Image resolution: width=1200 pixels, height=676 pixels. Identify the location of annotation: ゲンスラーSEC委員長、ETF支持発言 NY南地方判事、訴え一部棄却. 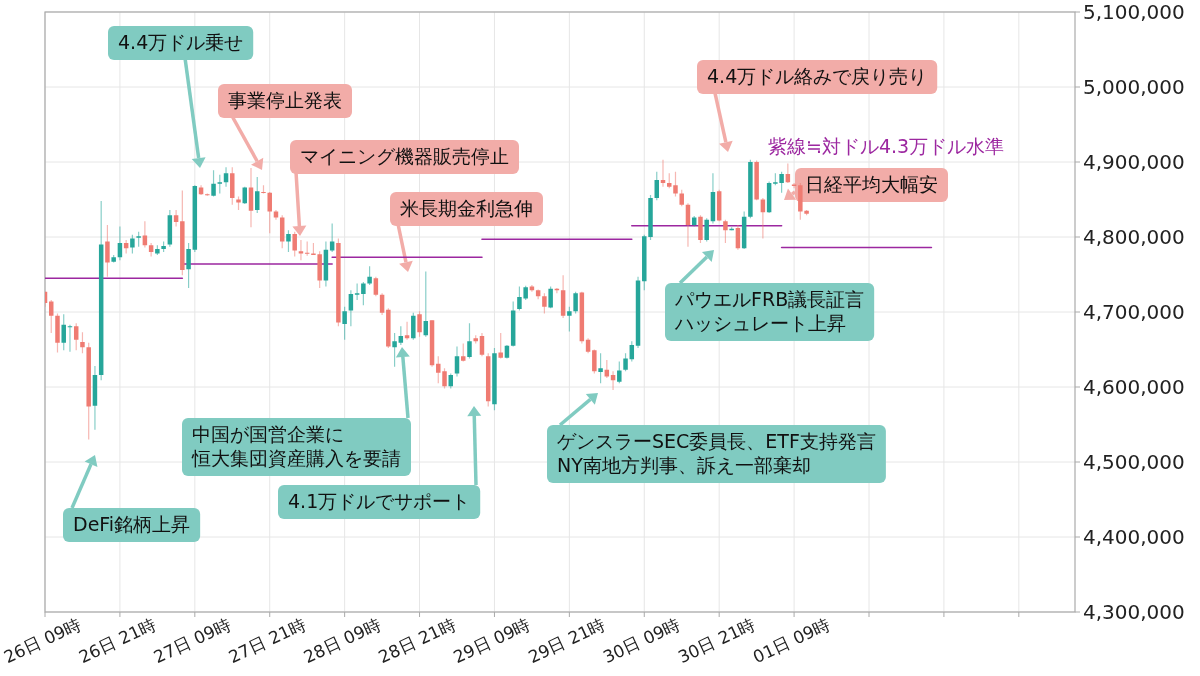
(716, 438).